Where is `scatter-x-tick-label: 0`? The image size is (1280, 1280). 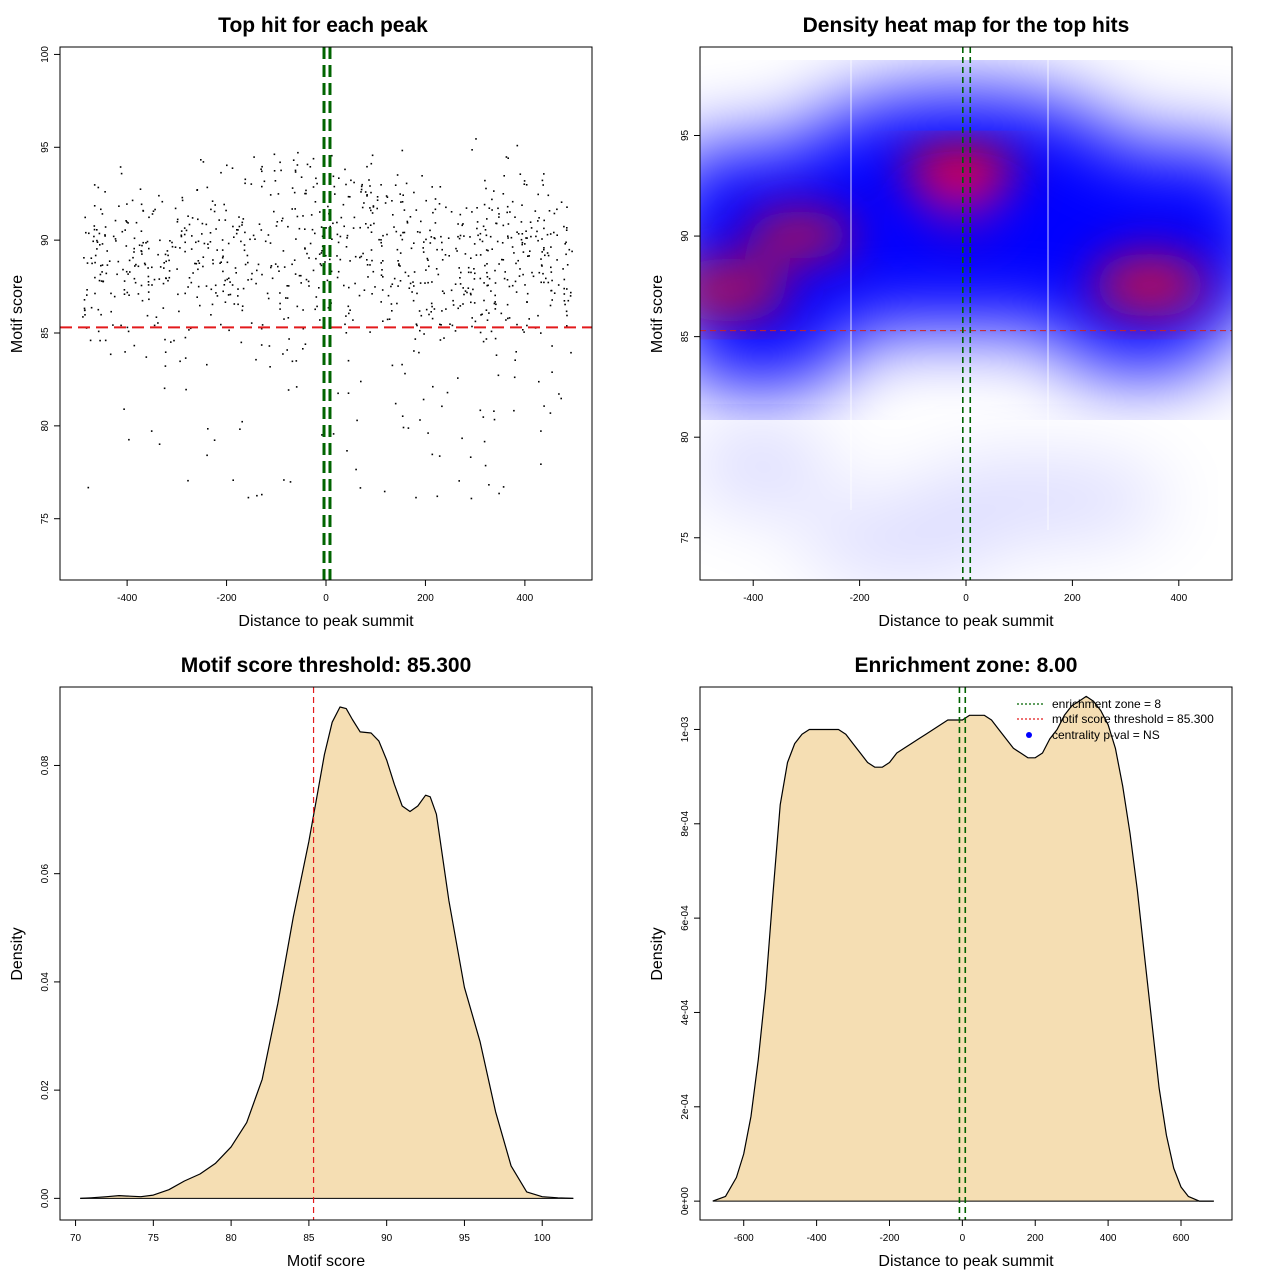
scatter-x-tick-label: 0 is located at coordinates (326, 598).